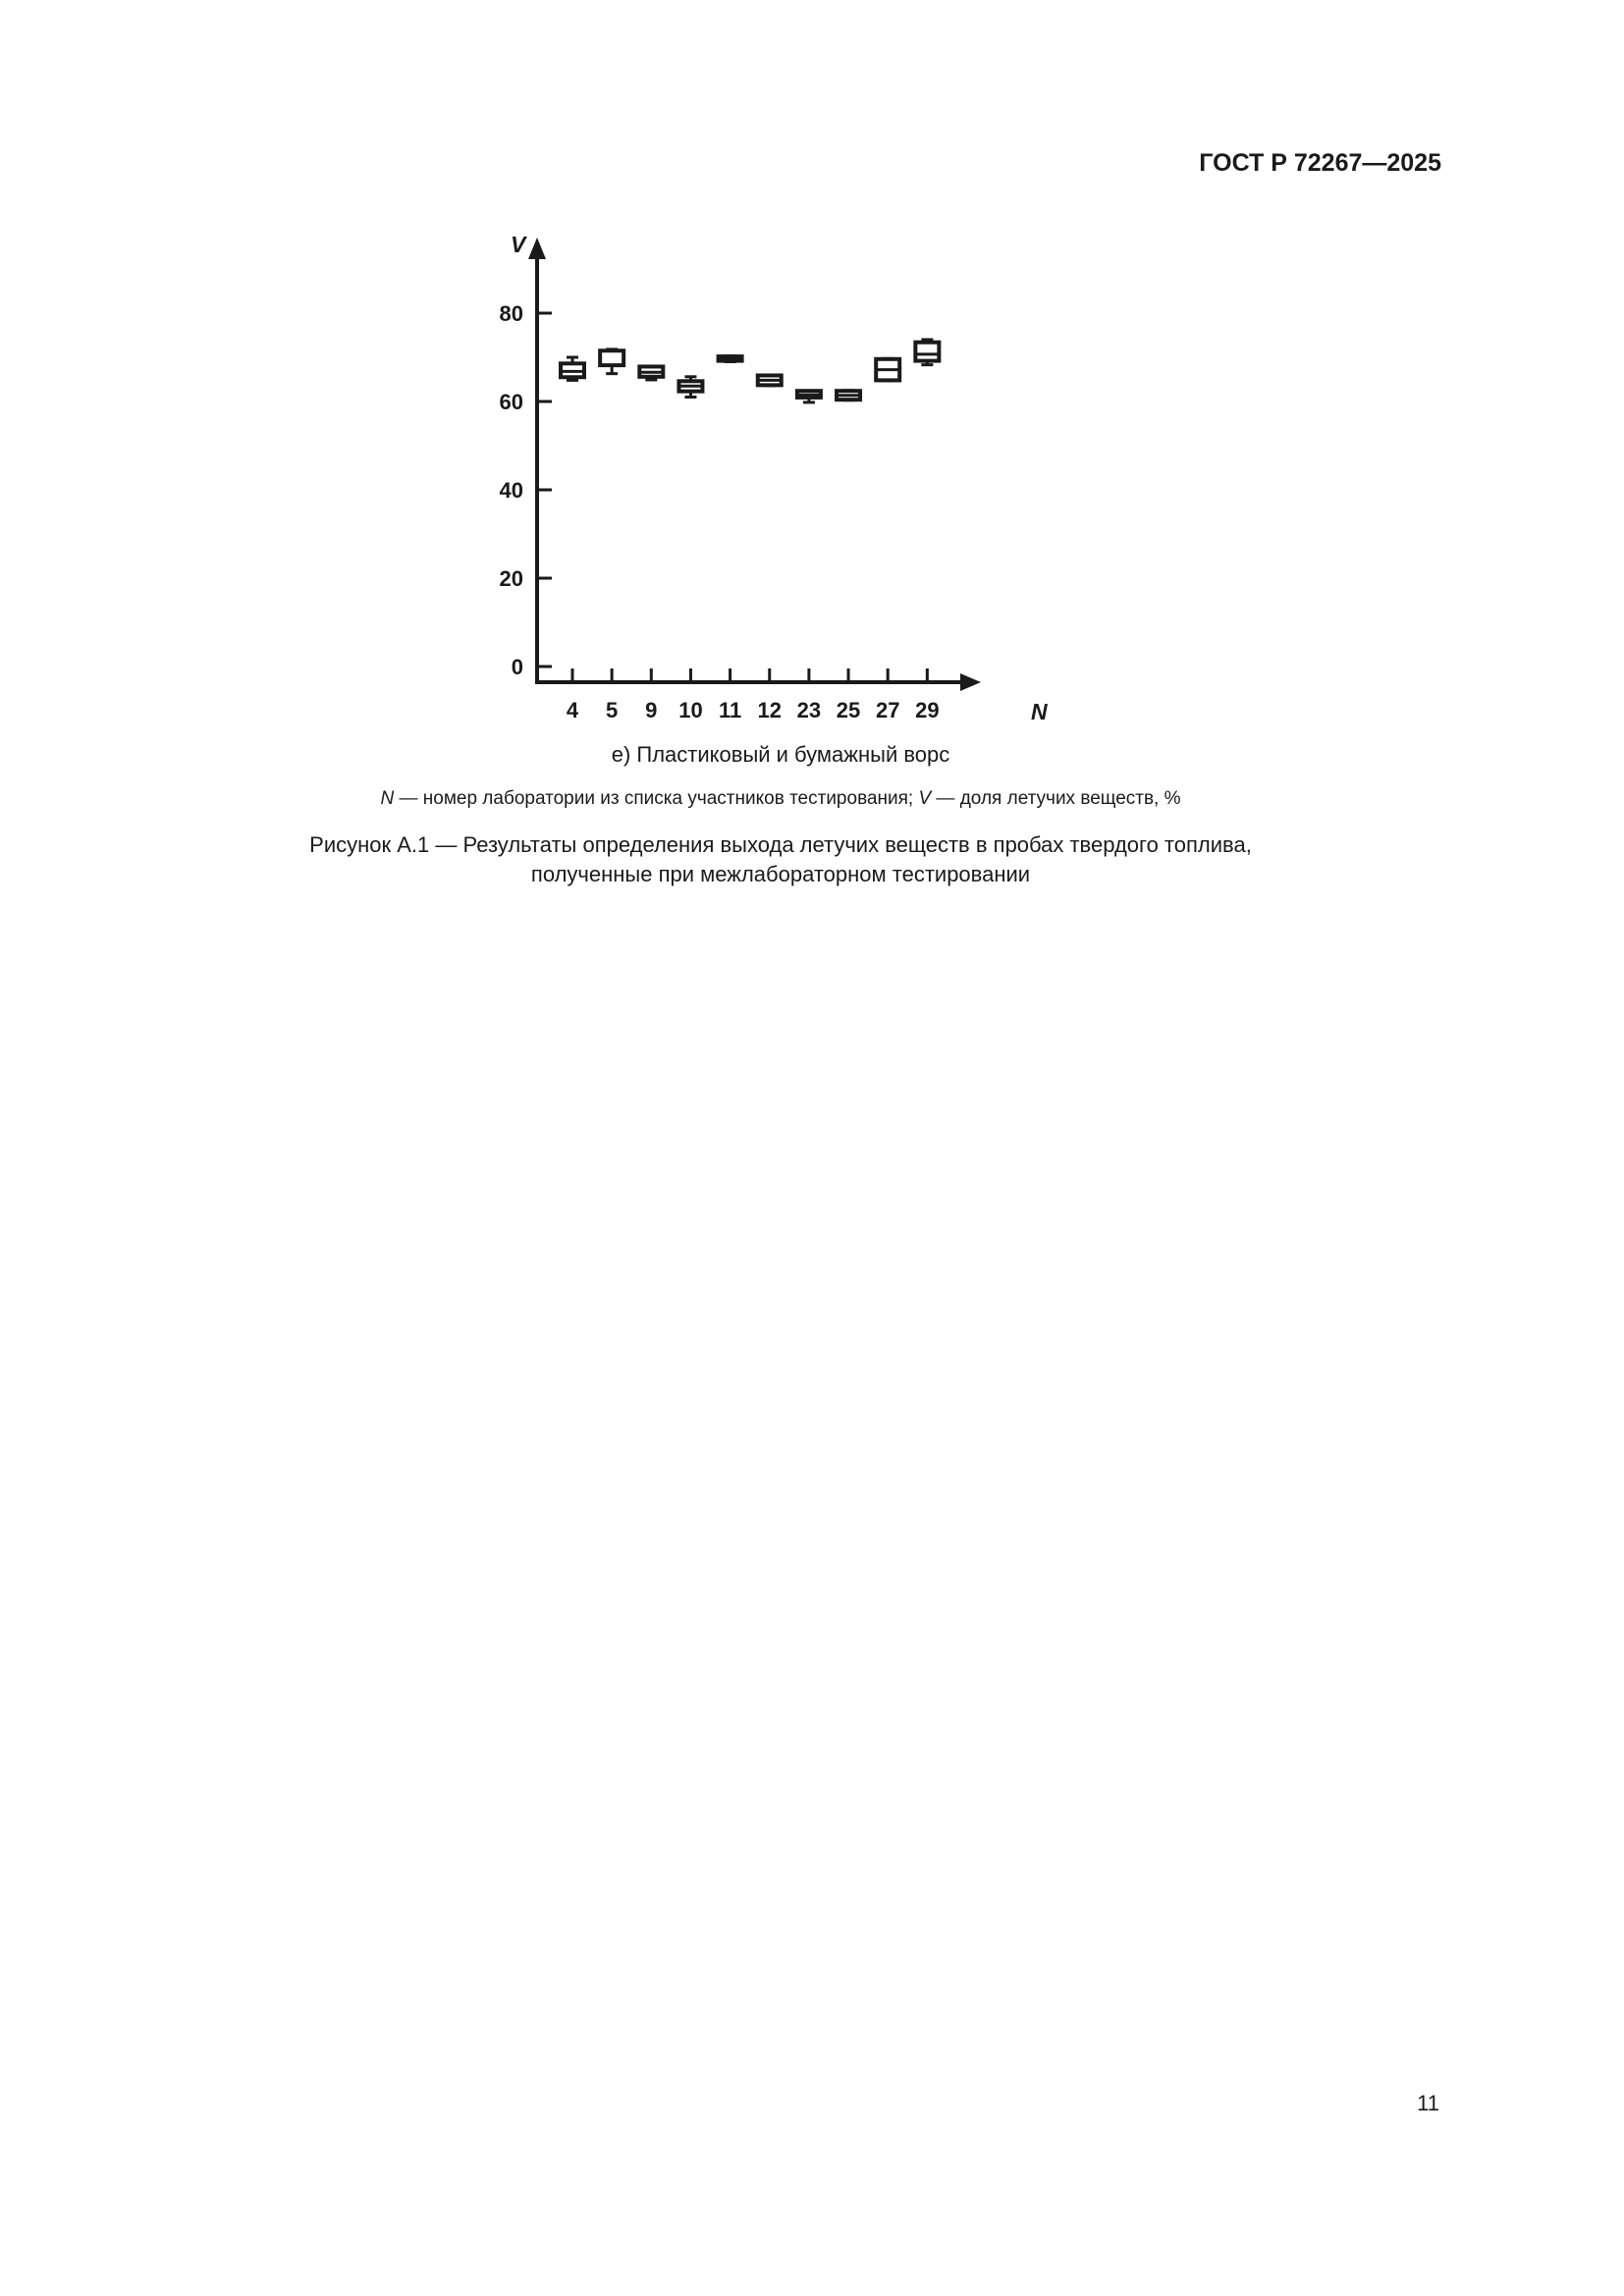  I want to click on y-tick-label: 20, so click(511, 579).